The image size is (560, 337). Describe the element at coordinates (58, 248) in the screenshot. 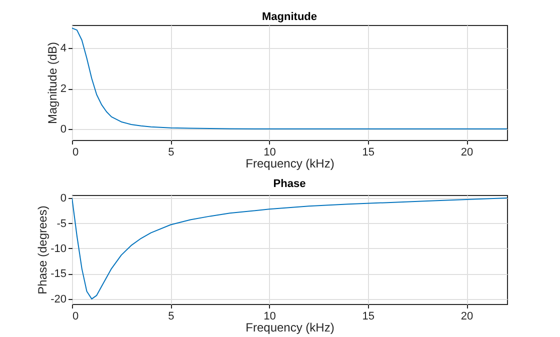

I see `y-tick-label: -10` at that location.